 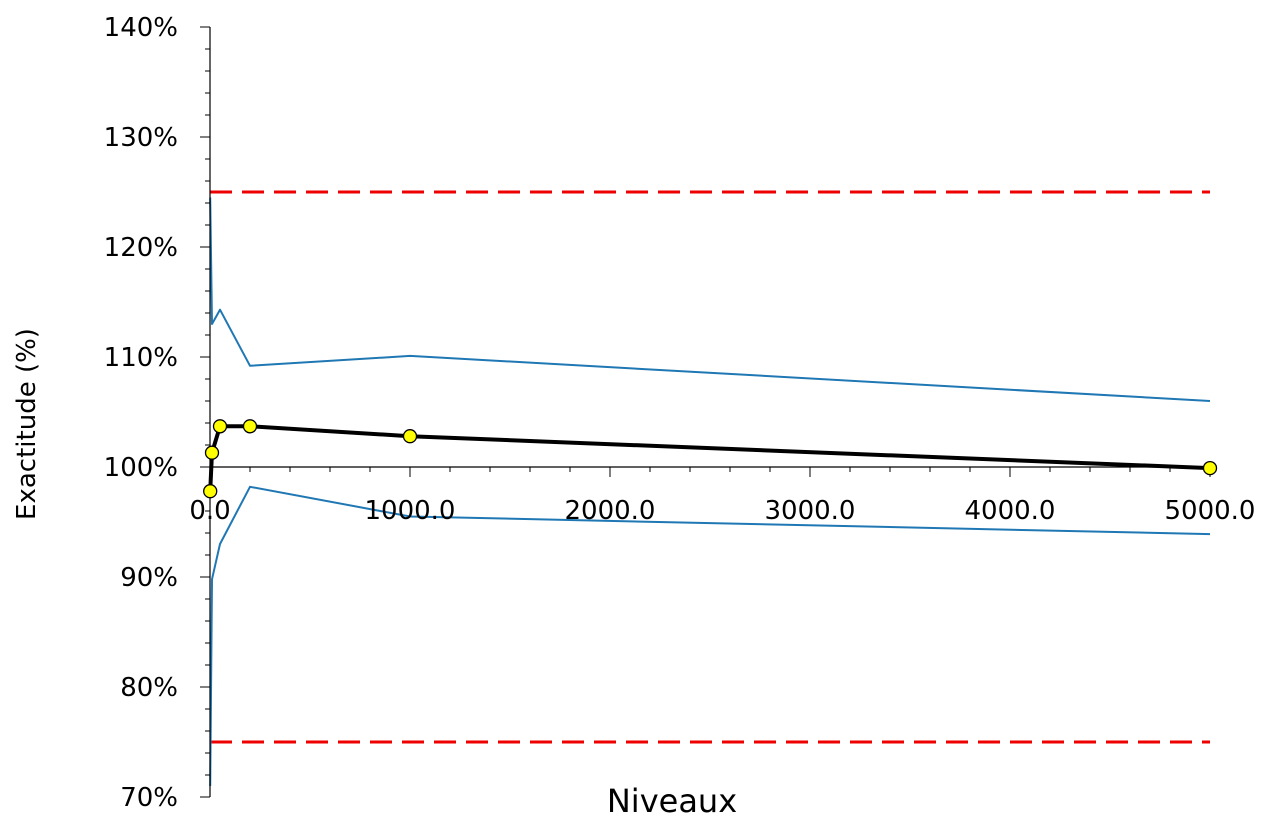 What do you see at coordinates (410, 511) in the screenshot?
I see `x-tick-label: 1000.0` at bounding box center [410, 511].